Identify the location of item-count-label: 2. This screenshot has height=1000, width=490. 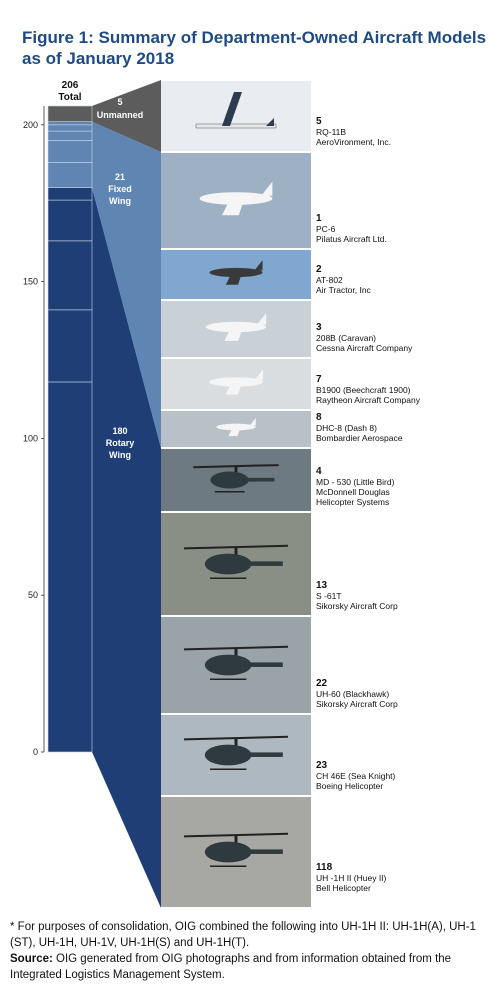
(319, 269).